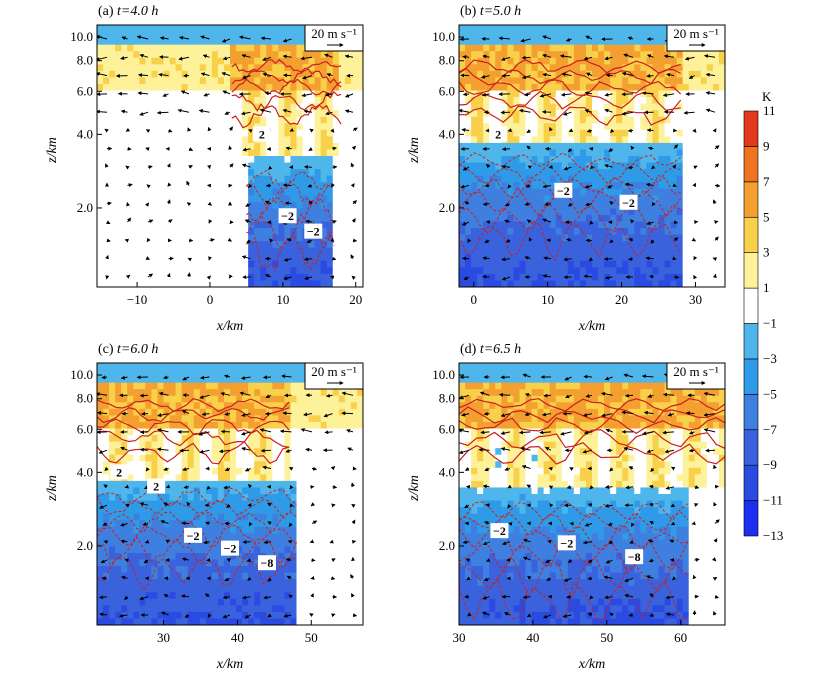  Describe the element at coordinates (334, 38) in the screenshot. I see `reference-vector: 20 m s⁻¹` at that location.